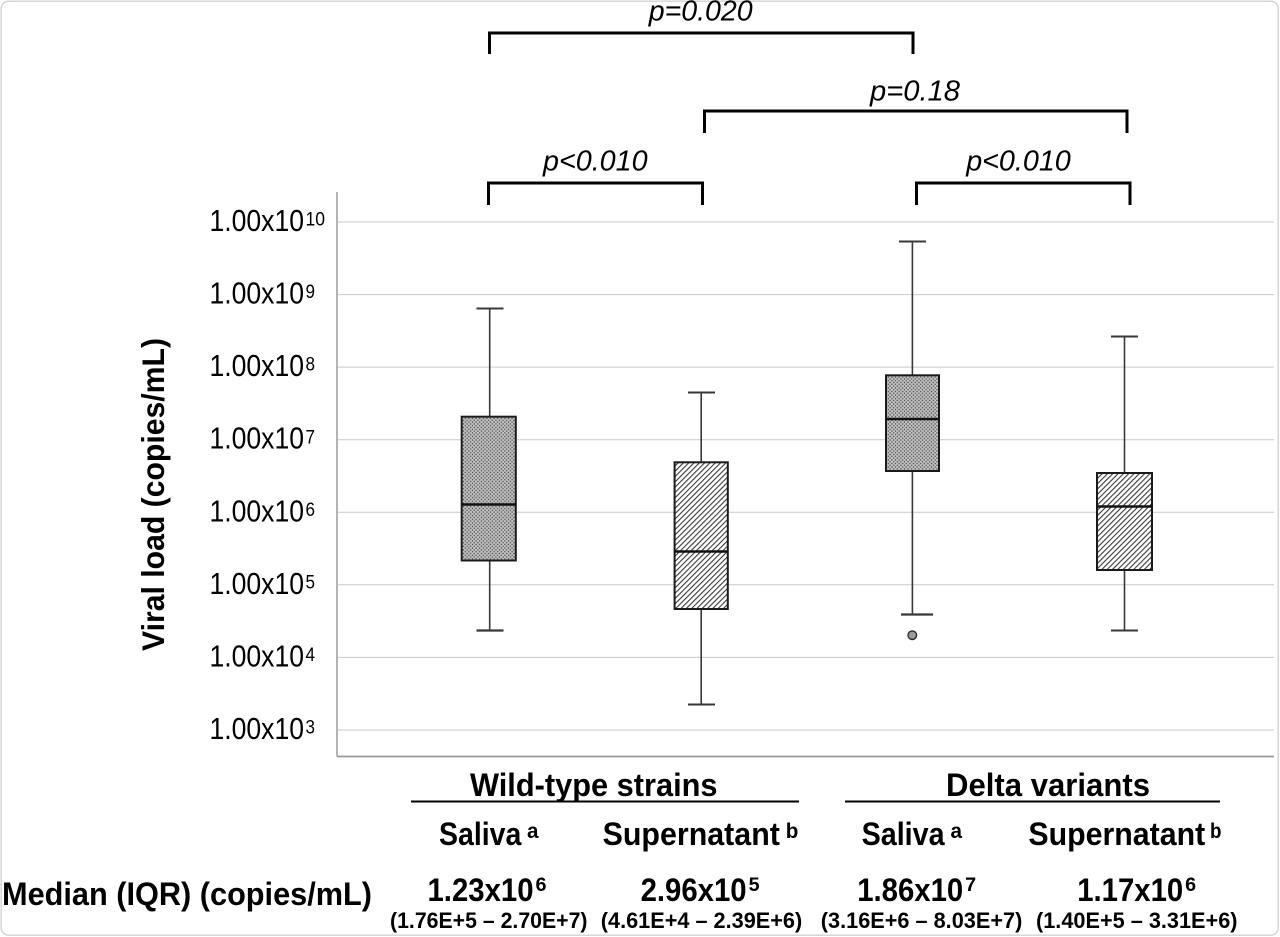  What do you see at coordinates (311, 728) in the screenshot?
I see `svg-text: 3` at bounding box center [311, 728].